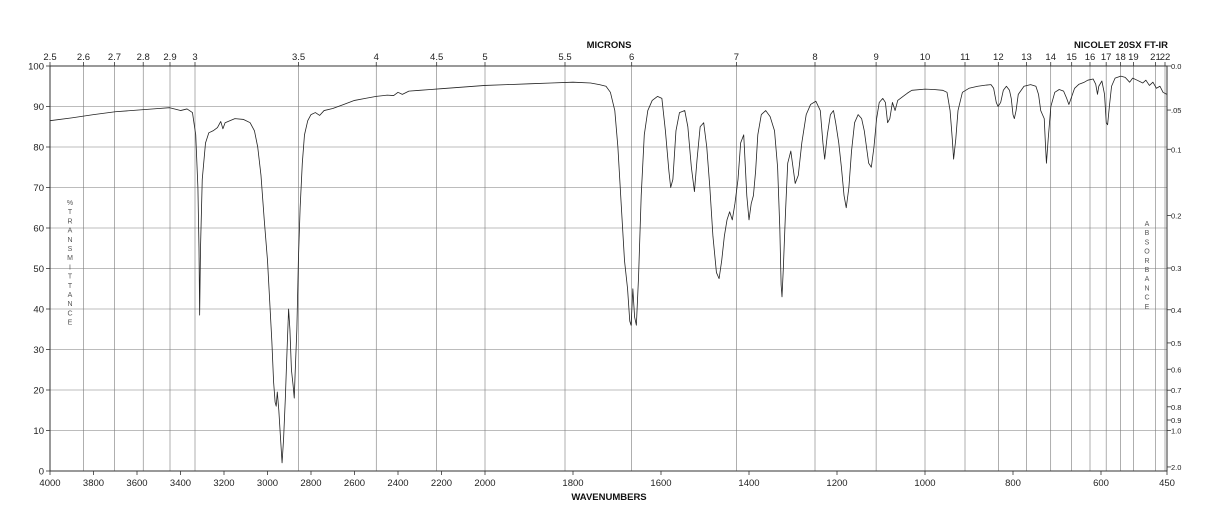 Image resolution: width=1218 pixels, height=528 pixels. I want to click on top-tick-label: 19, so click(1133, 57).